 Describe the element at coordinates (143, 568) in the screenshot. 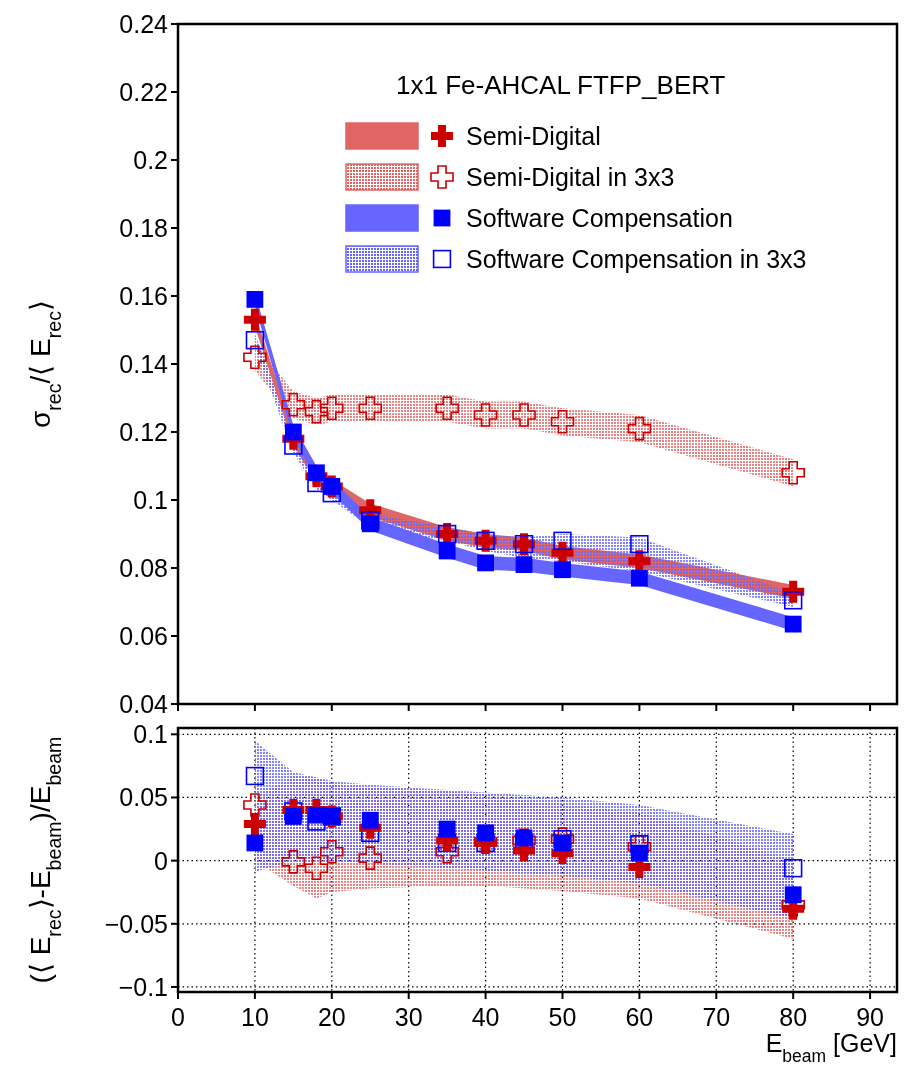

I see `y-tick-label: 0.08` at that location.